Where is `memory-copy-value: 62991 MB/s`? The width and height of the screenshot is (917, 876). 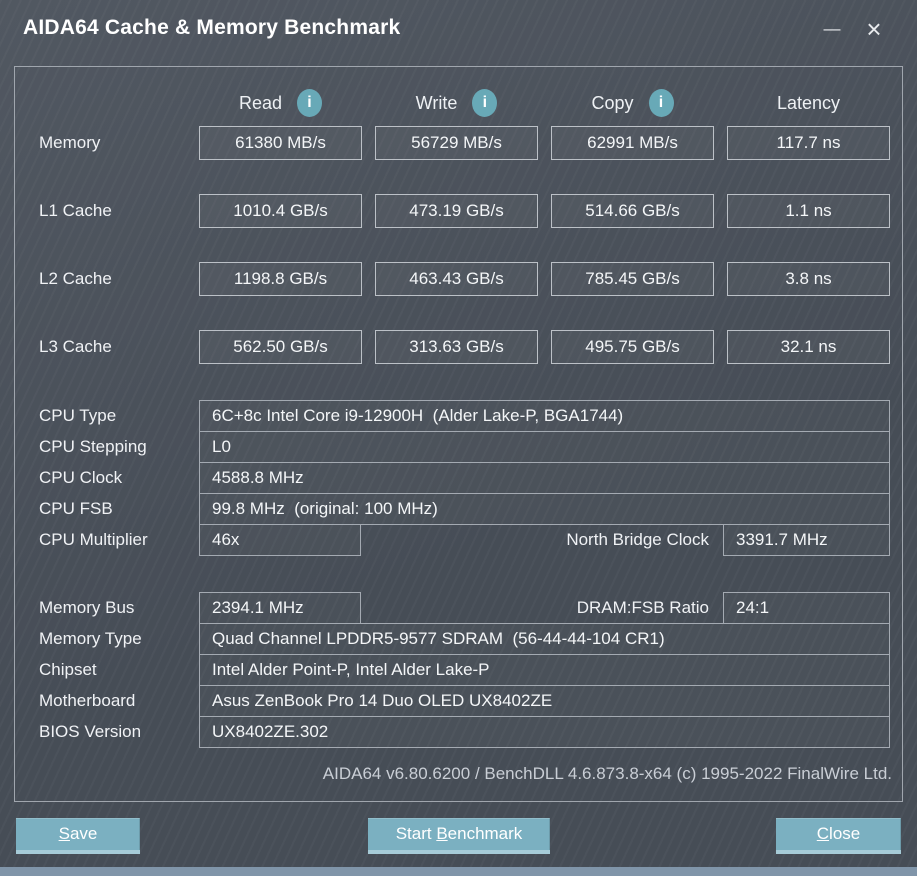 memory-copy-value: 62991 MB/s is located at coordinates (632, 143).